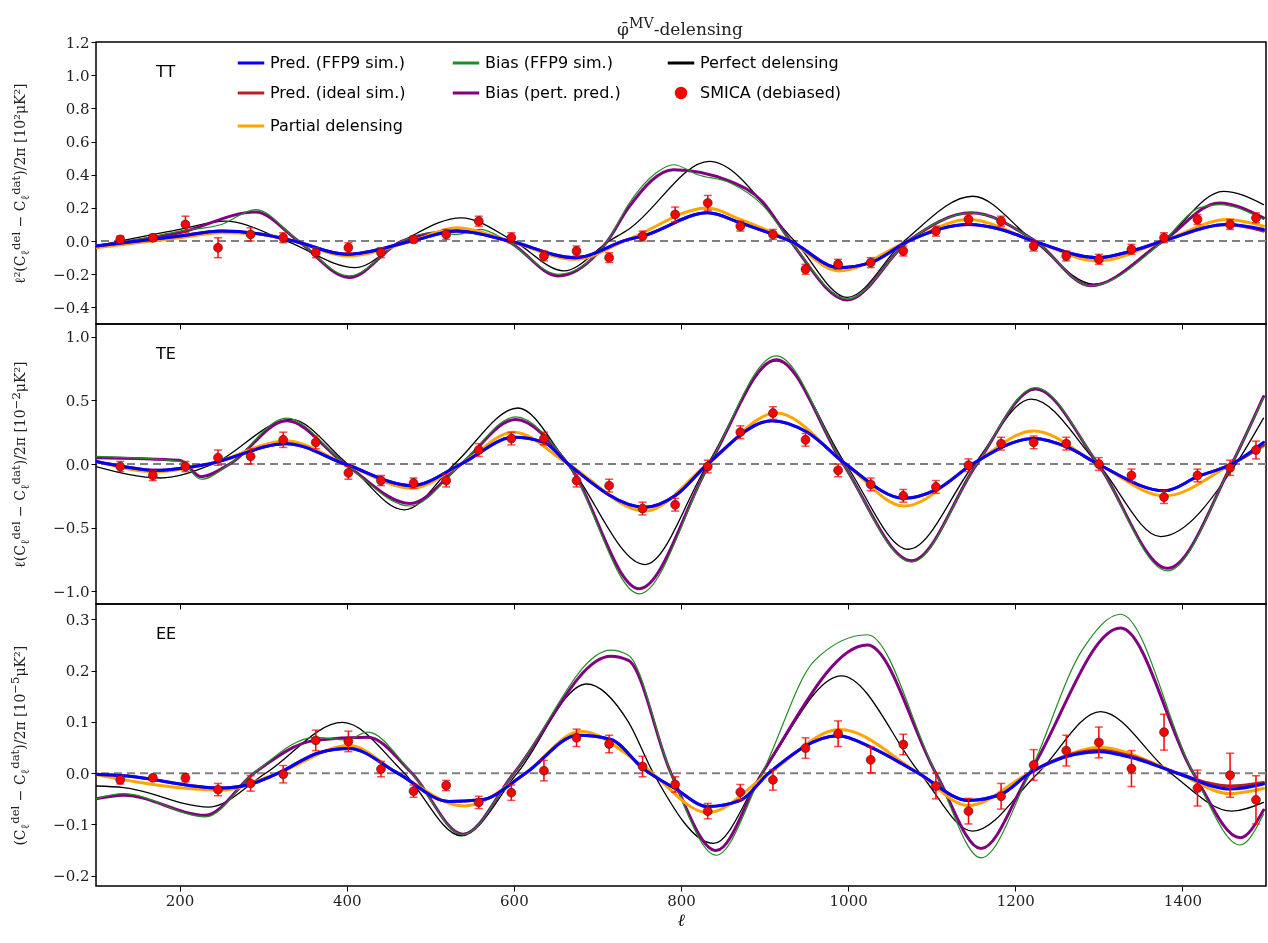 The width and height of the screenshot is (1268, 943). What do you see at coordinates (347, 900) in the screenshot?
I see `x-tick-label: 400` at bounding box center [347, 900].